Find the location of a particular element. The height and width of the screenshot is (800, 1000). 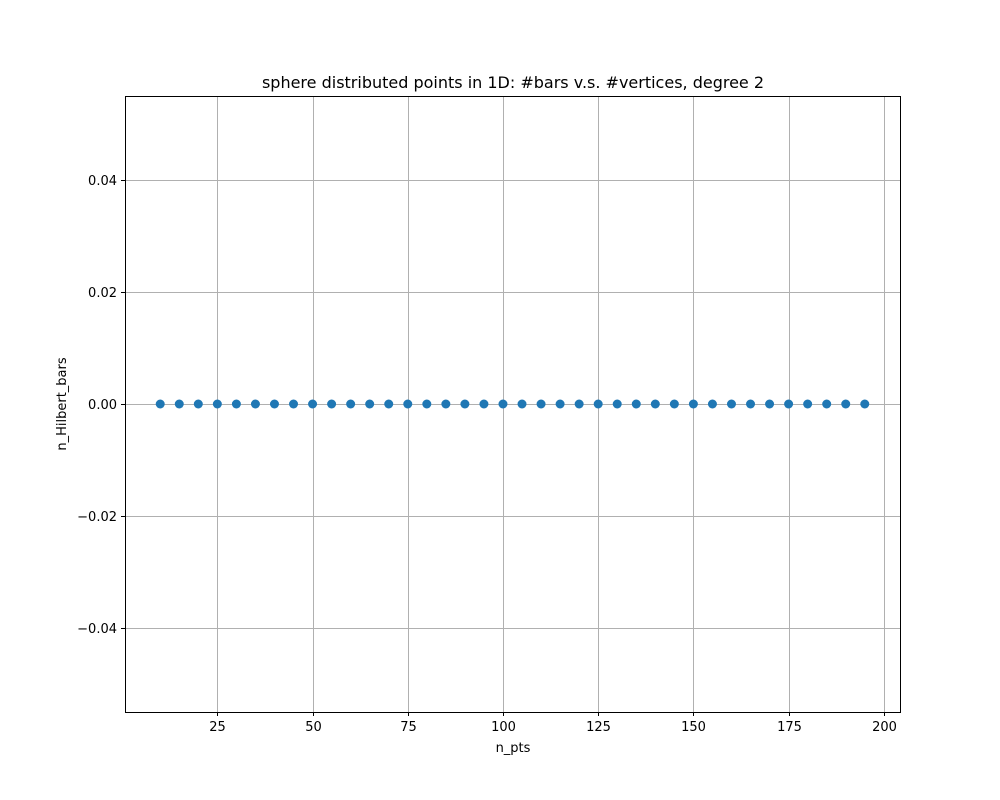

x-tick-label: 75 is located at coordinates (408, 727).